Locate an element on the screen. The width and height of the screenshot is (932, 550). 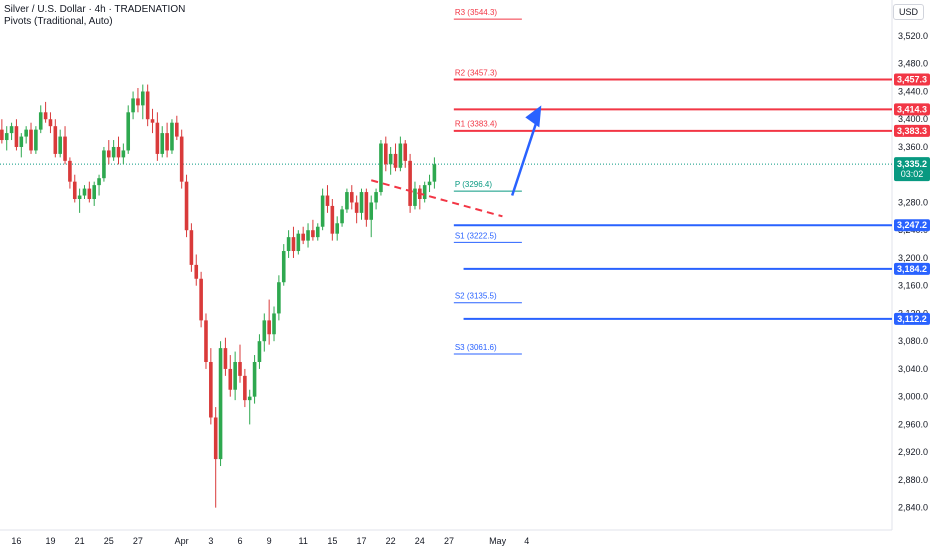
time-tick-label: 9 is located at coordinates (269, 541).